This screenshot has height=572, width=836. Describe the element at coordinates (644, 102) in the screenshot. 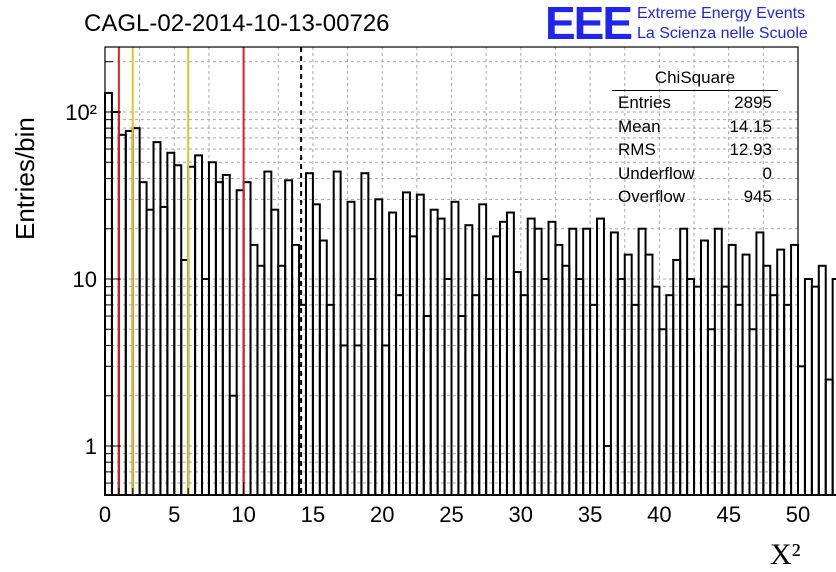

I see `stats-label: Entries` at that location.